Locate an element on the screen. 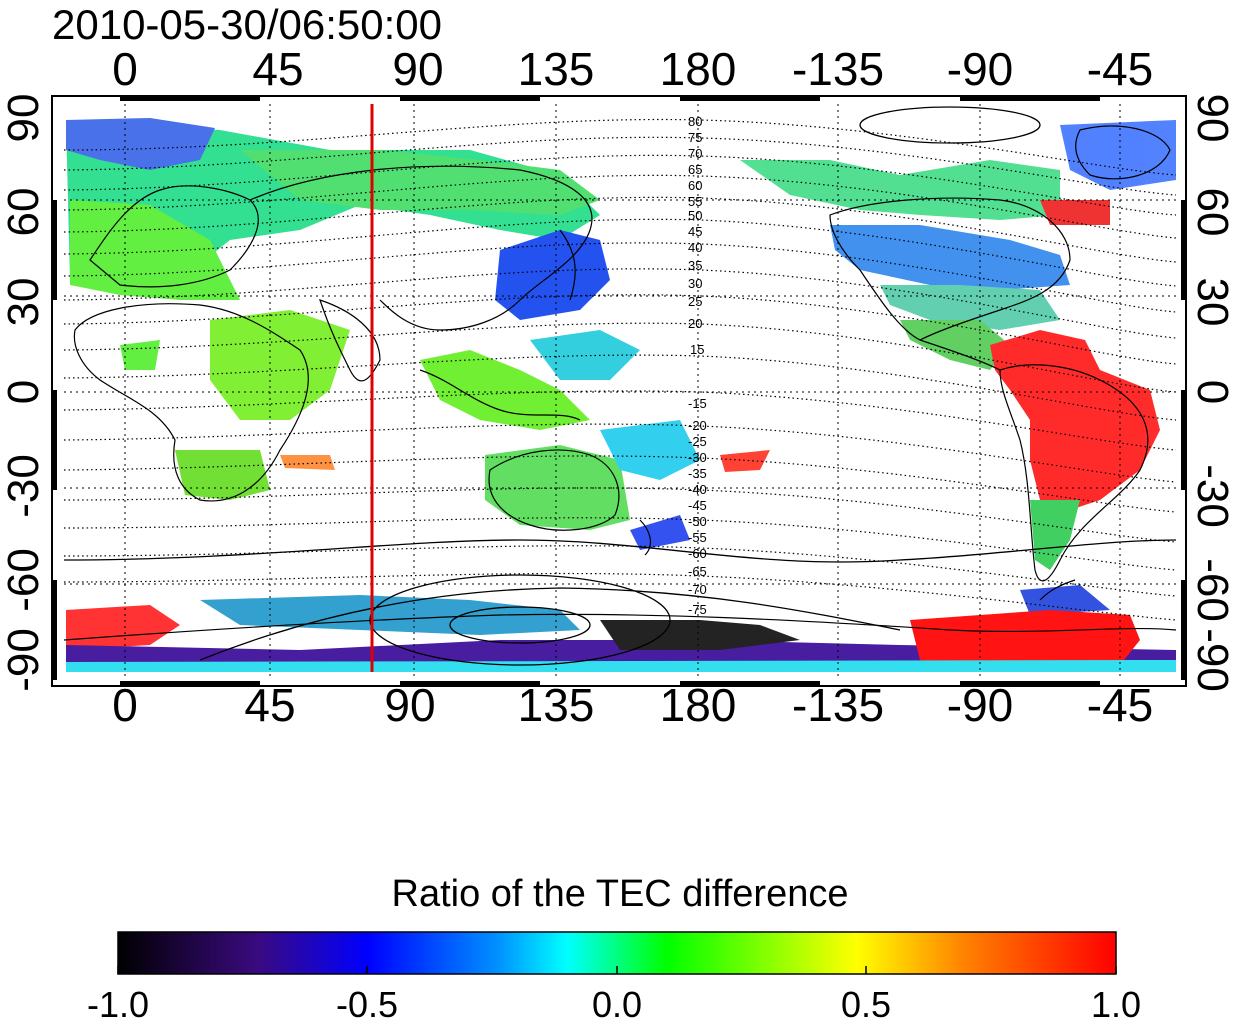  tec-patch-antarctica-cyan is located at coordinates (621, 666).